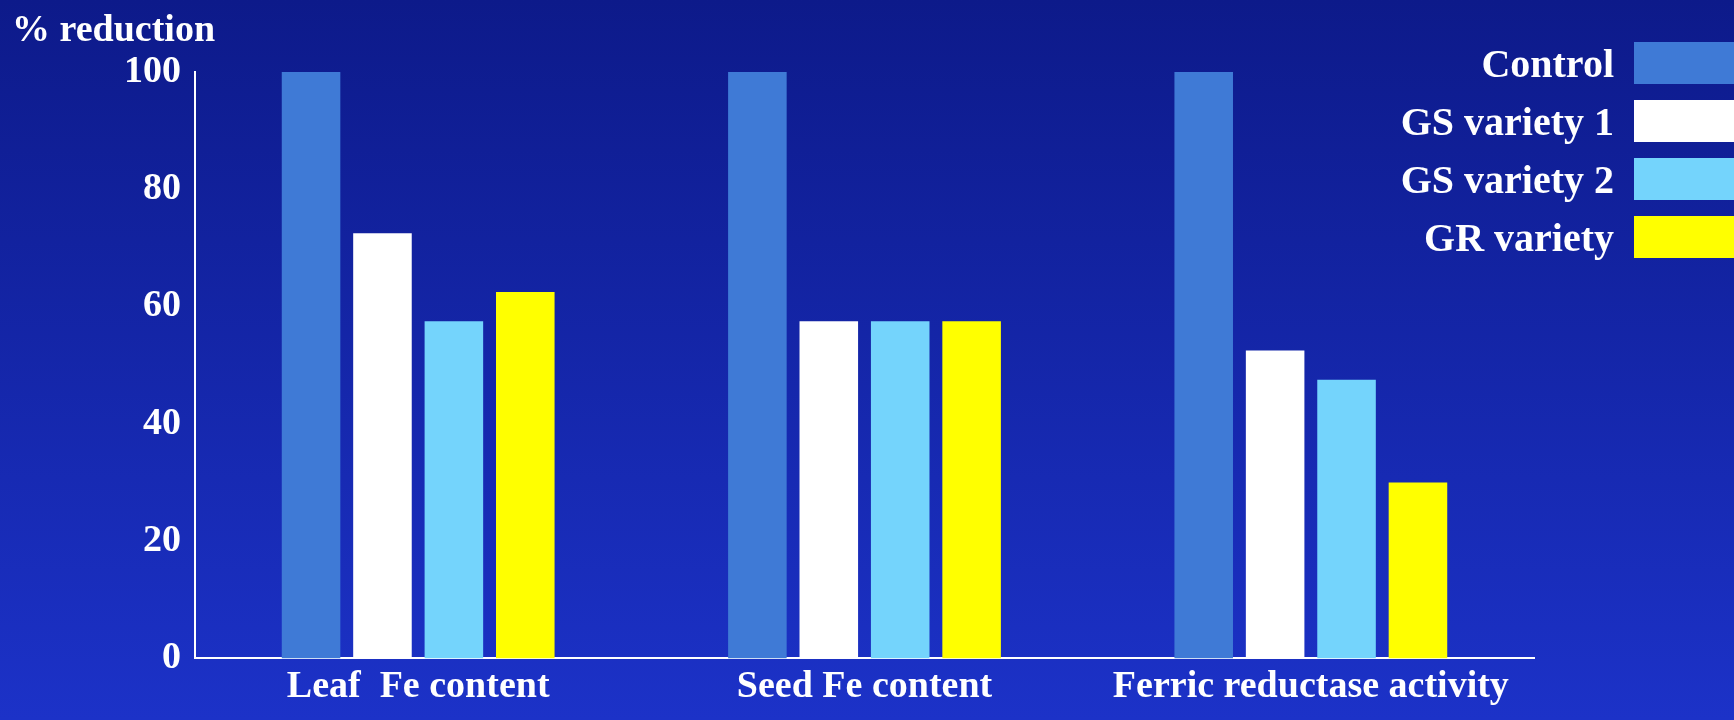 This screenshot has width=1734, height=720. I want to click on y-tick-label: 0, so click(171, 655).